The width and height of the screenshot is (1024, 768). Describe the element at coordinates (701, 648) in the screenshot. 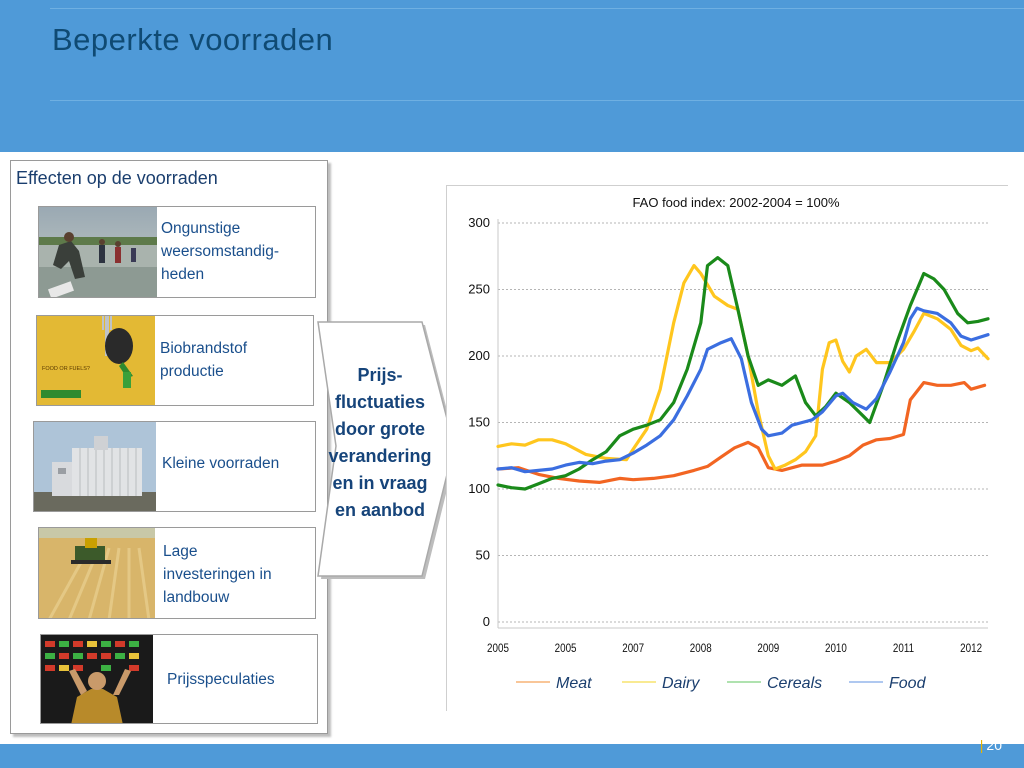

I see `x-tick-label-3: 2008` at that location.